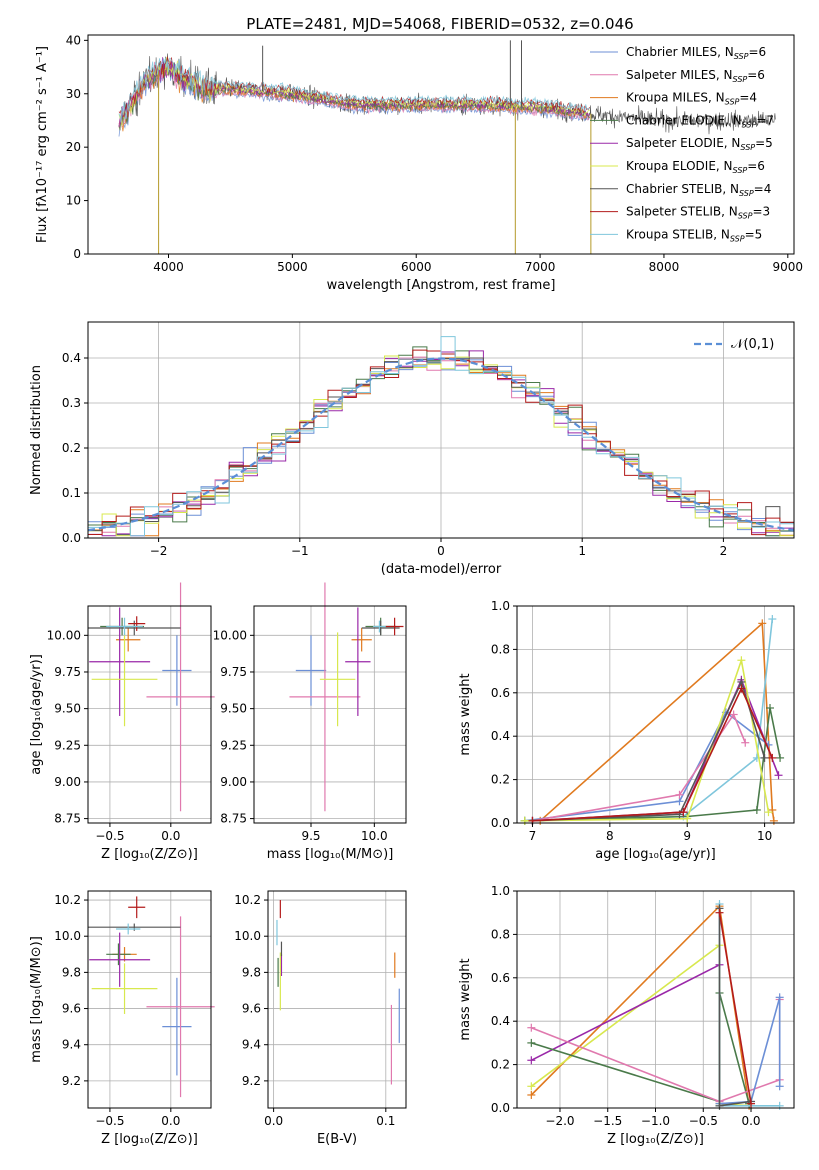 This screenshot has height=1170, width=819. I want to click on y-axis-label: mass [log₁₀(M/M⊙)], so click(36, 999).